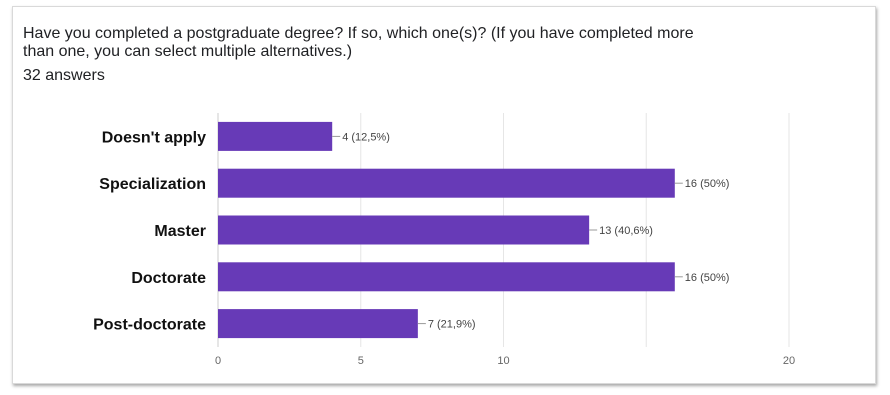 The width and height of the screenshot is (890, 395). What do you see at coordinates (452, 325) in the screenshot?
I see `value-label: 7 (21,9%)` at bounding box center [452, 325].